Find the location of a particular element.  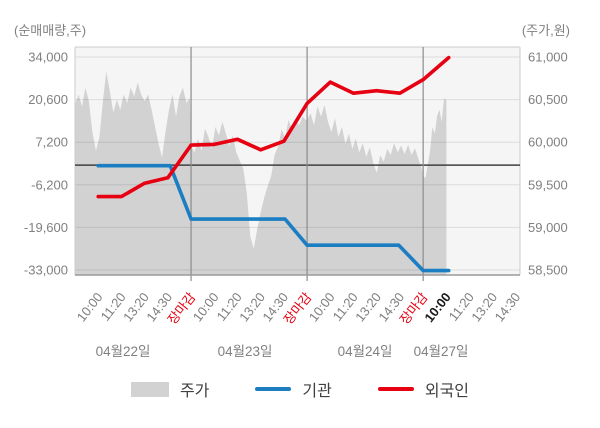

left-axis-tick-label: 20,600 is located at coordinates (48, 99).